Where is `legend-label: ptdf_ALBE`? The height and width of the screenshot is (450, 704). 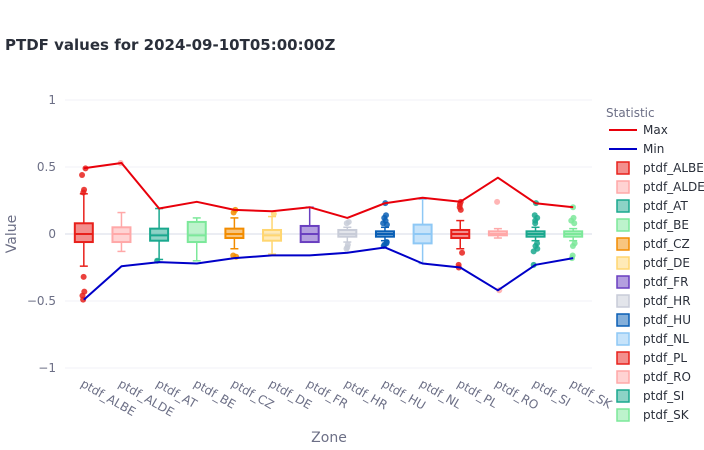
legend-label: ptdf_ALBE is located at coordinates (673, 168).